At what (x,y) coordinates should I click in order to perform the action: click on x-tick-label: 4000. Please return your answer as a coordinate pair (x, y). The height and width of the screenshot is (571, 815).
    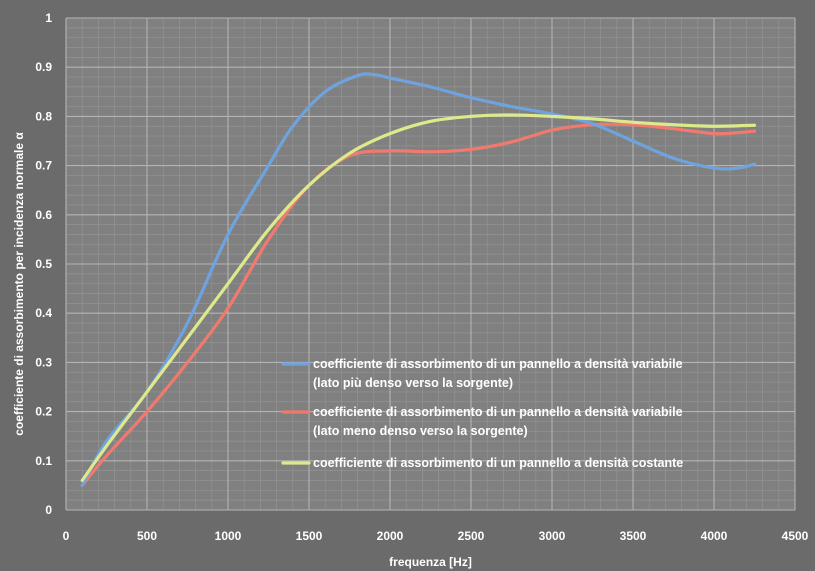
    Looking at the image, I should click on (714, 536).